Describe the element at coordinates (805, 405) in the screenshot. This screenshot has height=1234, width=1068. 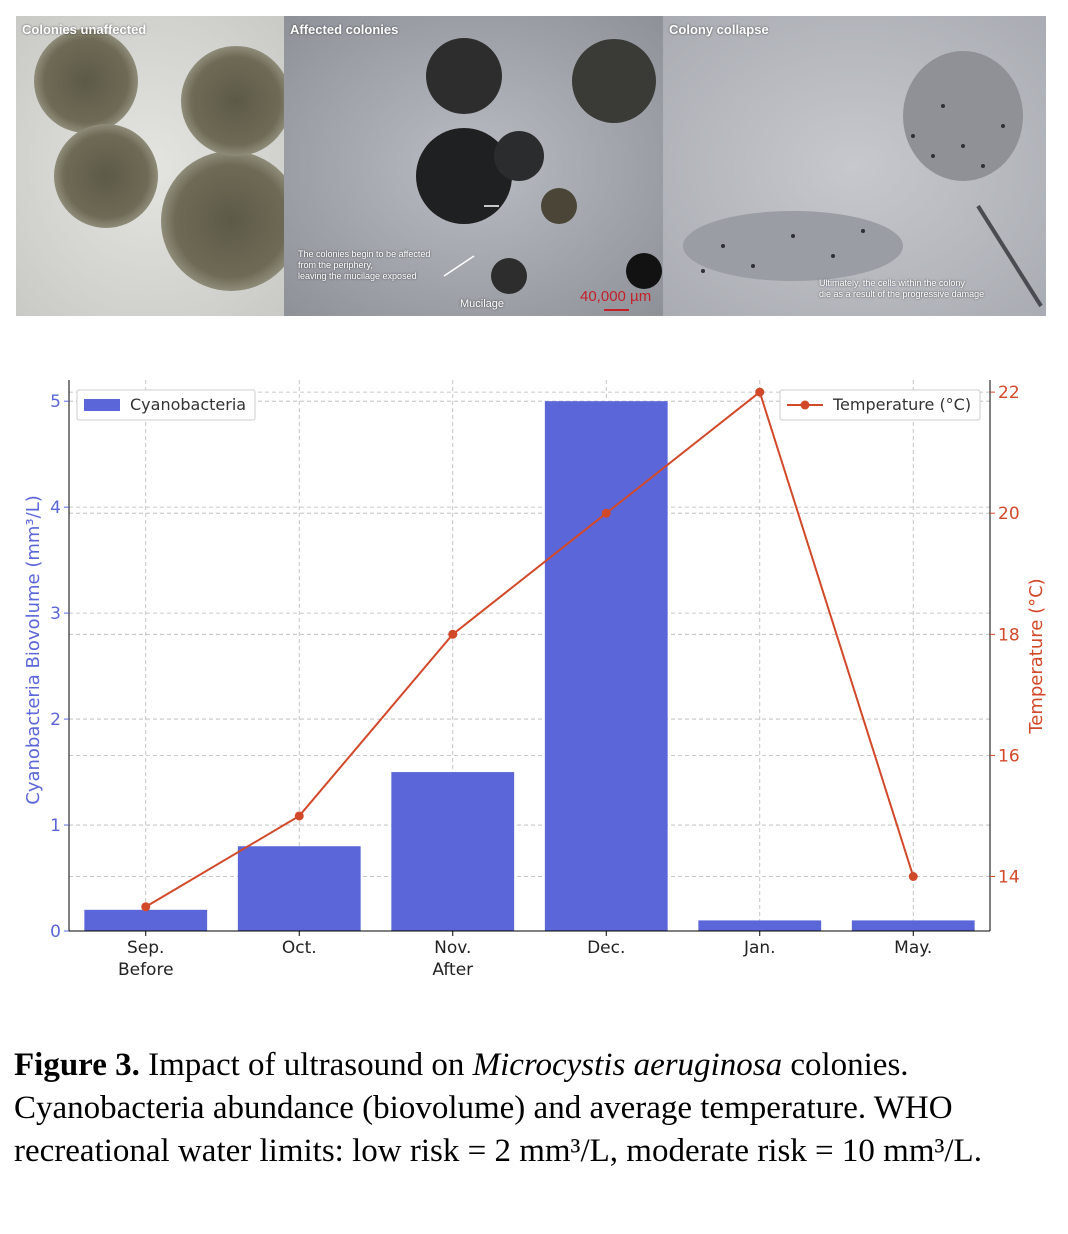
I see `legend-marker` at that location.